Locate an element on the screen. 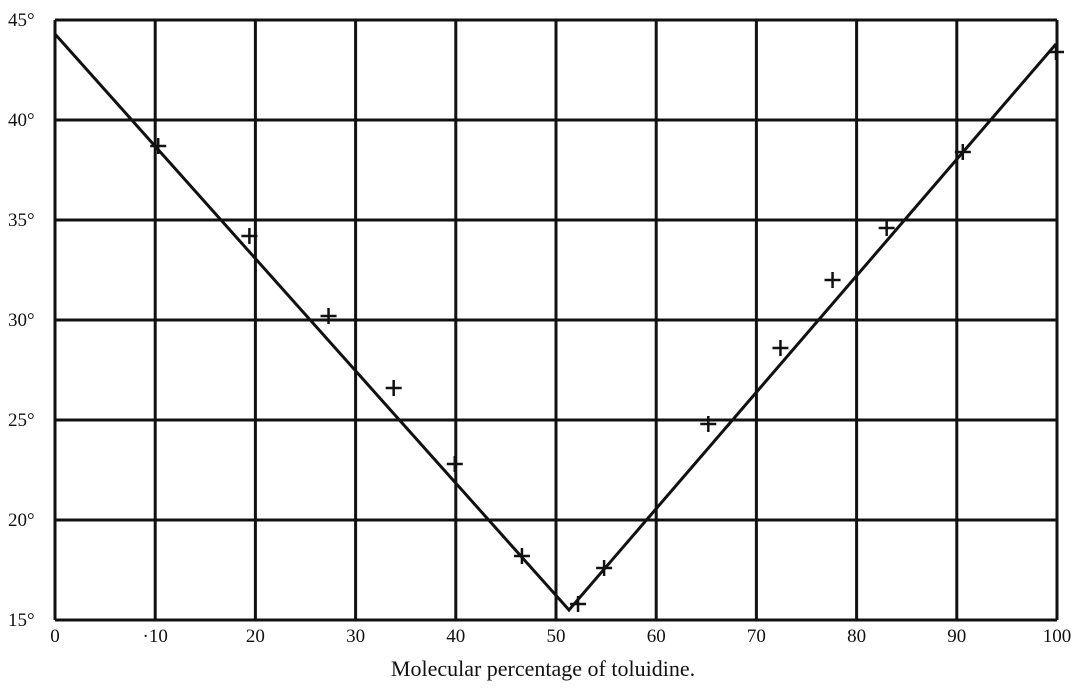  x-tick-label: 70 is located at coordinates (756, 636).